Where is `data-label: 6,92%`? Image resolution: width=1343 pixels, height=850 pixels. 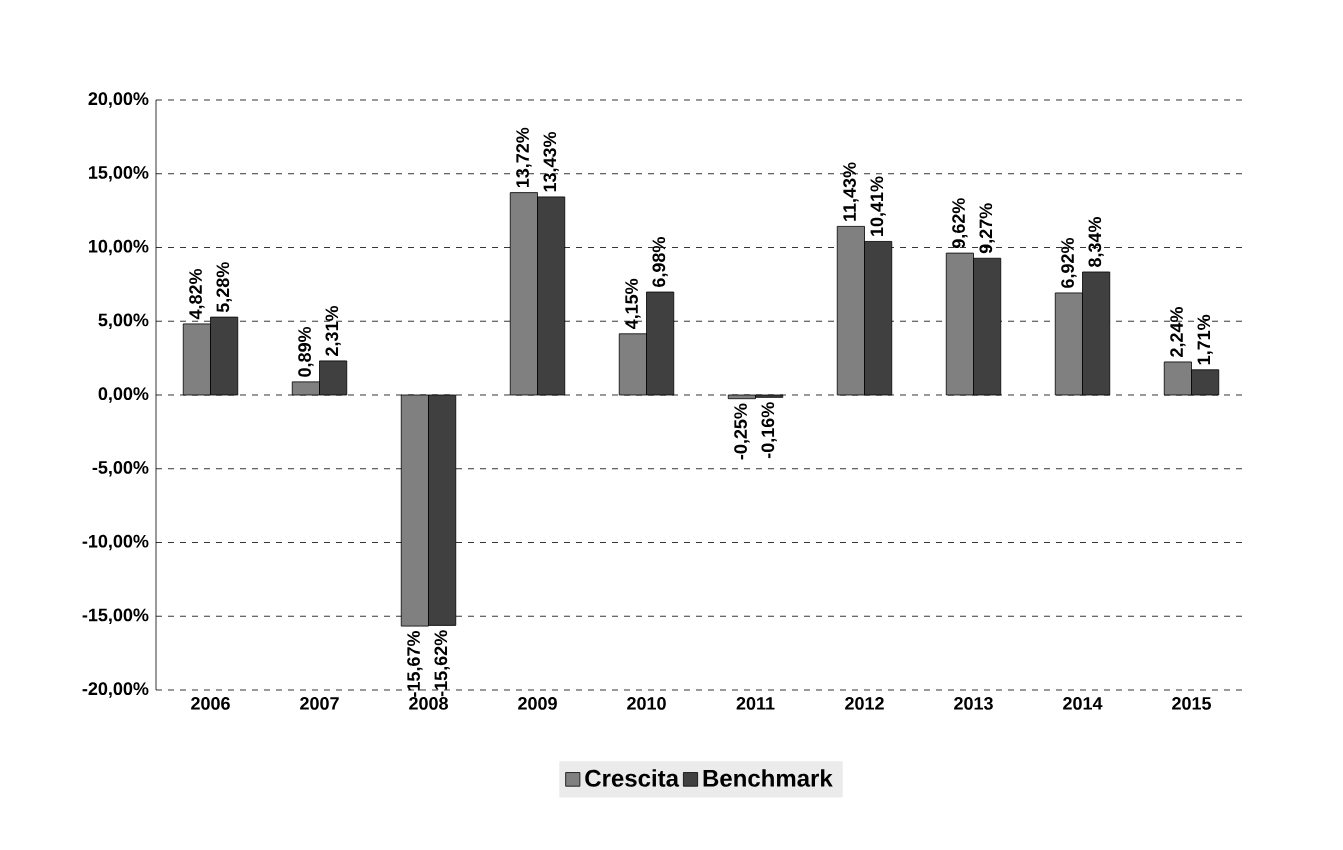 data-label: 6,92% is located at coordinates (1069, 262).